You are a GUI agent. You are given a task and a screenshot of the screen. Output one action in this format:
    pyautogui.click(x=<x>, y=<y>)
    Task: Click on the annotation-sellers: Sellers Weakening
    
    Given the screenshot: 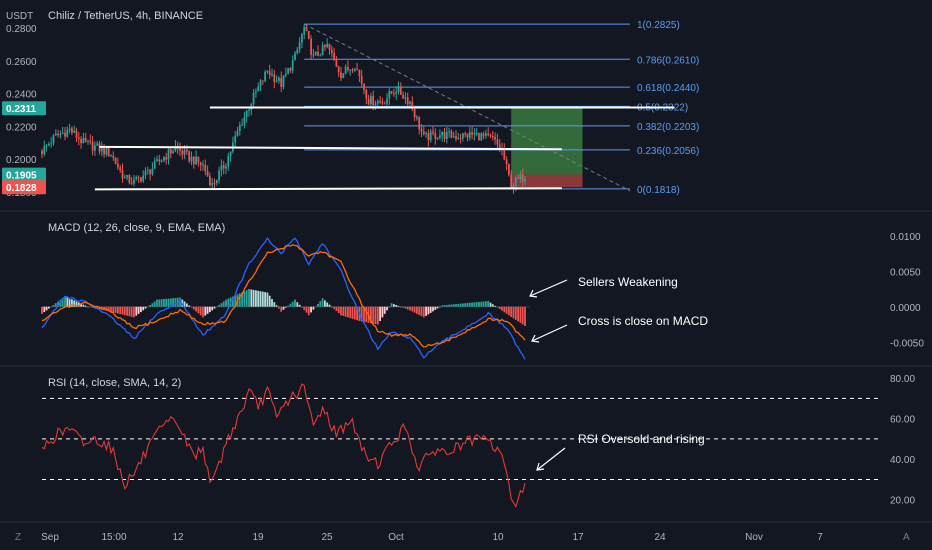 What is the action you would take?
    pyautogui.click(x=603, y=286)
    